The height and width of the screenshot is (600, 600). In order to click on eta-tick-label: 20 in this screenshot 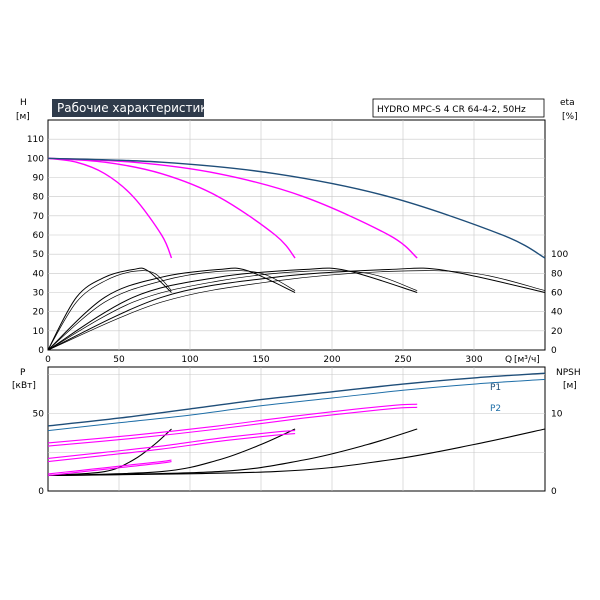, I will do `click(557, 332)`.